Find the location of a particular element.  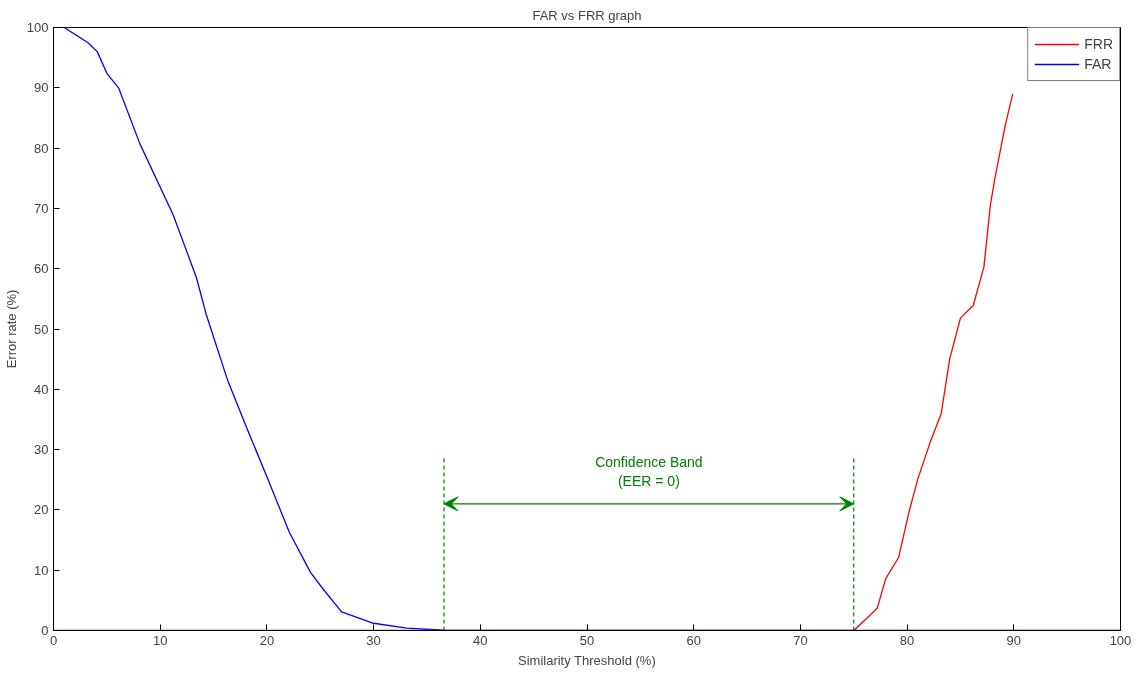

legend-label: FRR is located at coordinates (1098, 44).